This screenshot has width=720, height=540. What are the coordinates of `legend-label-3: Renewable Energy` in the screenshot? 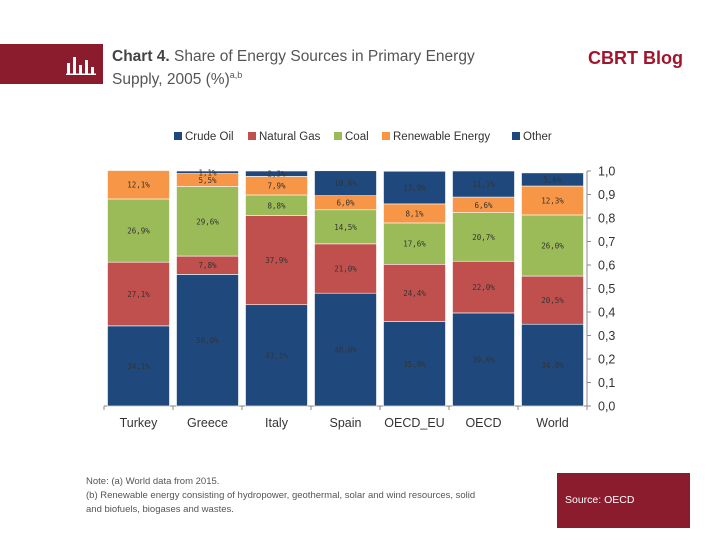 It's located at (441, 137).